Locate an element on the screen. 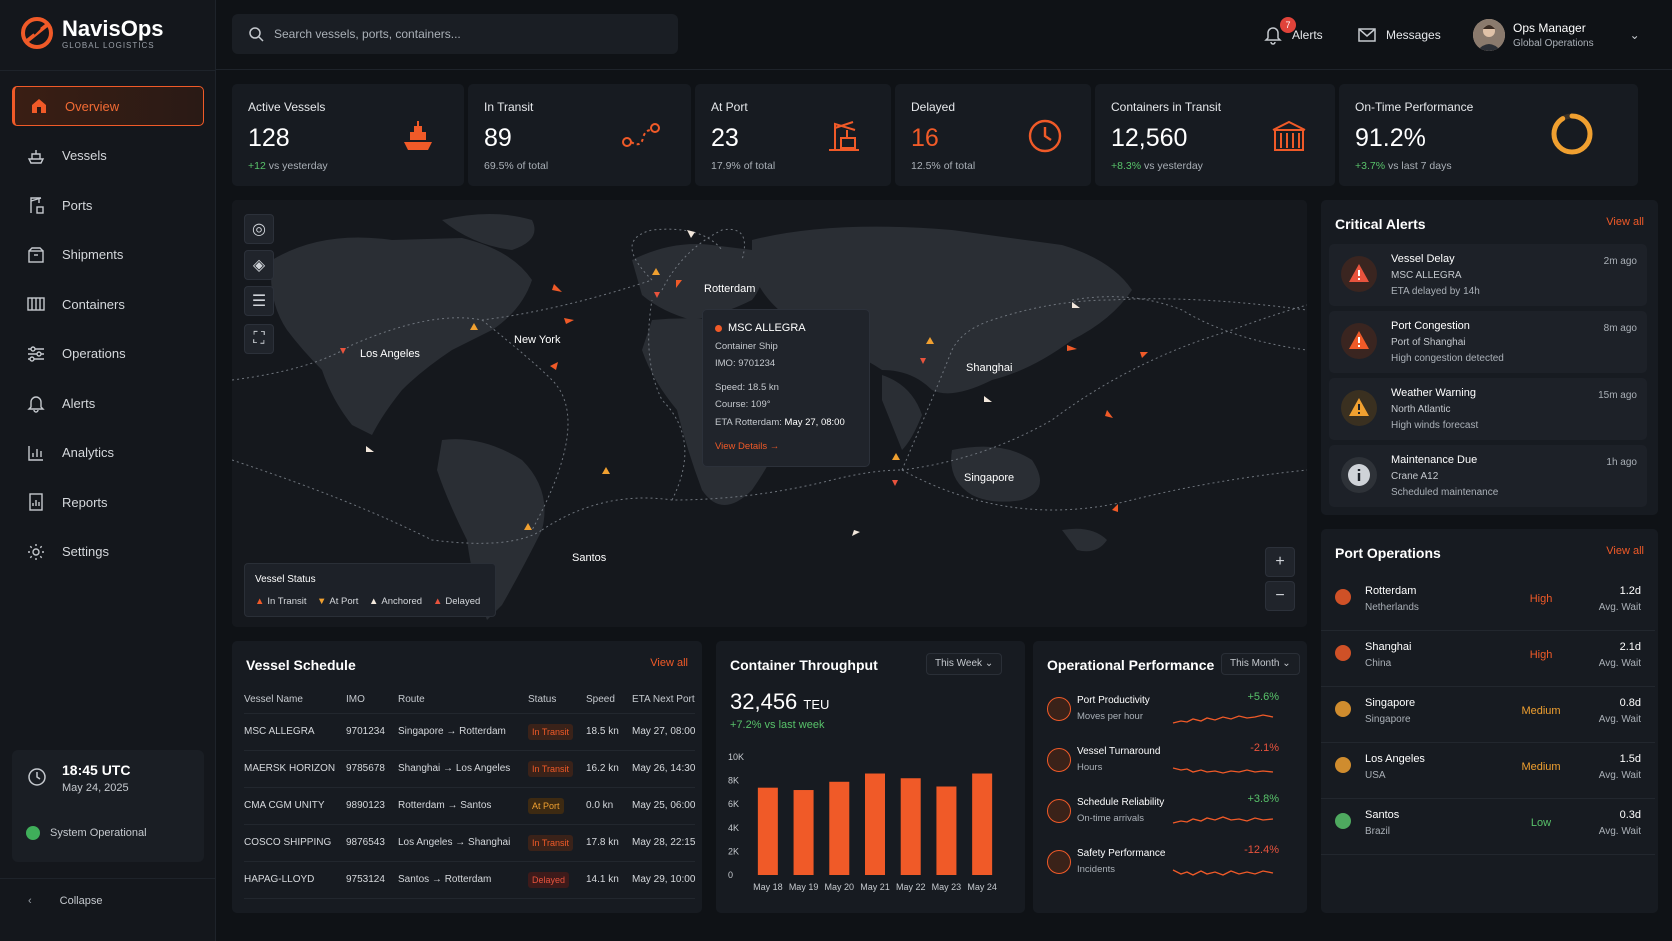  calendar-icon is located at coordinates (1059, 811).